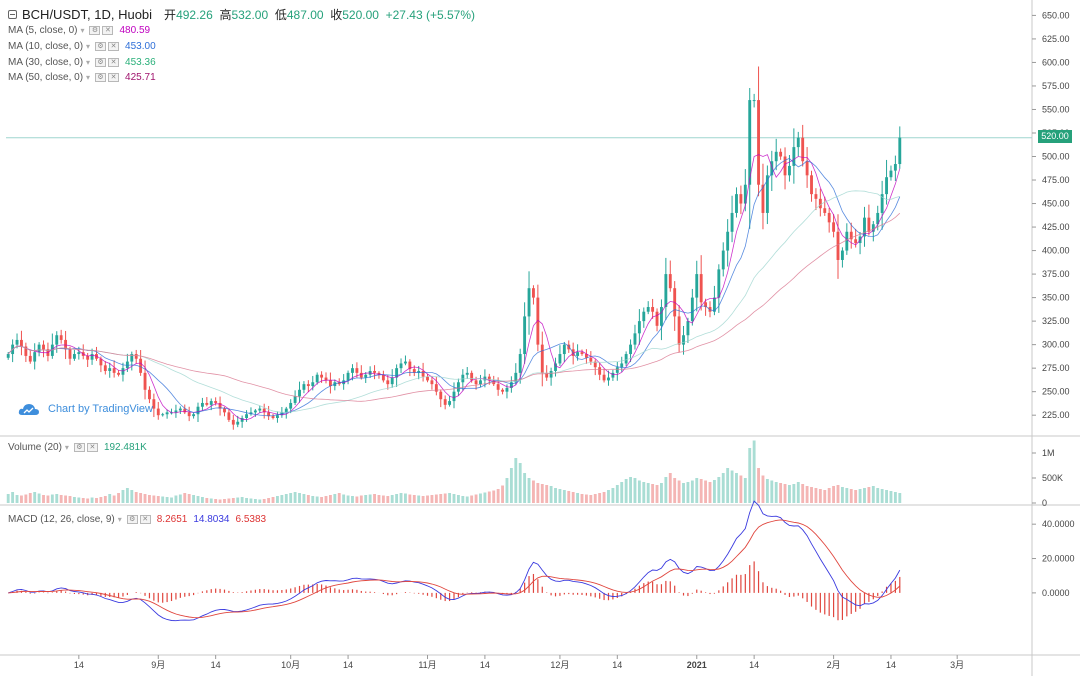 Image resolution: width=1080 pixels, height=681 pixels. Describe the element at coordinates (82, 62) in the screenshot. I see `ma30-legend: MA (30, close, 0) ▾ ⚙ ✕ 453.36` at that location.